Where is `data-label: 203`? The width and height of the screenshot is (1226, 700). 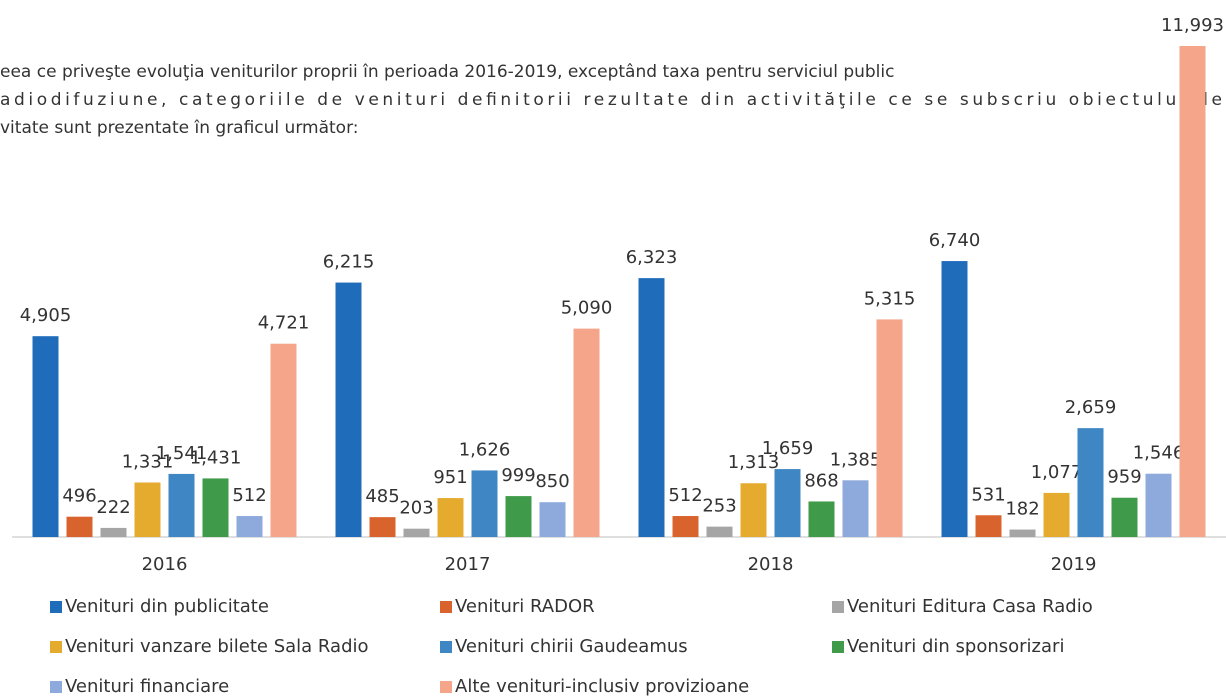 data-label: 203 is located at coordinates (416, 508).